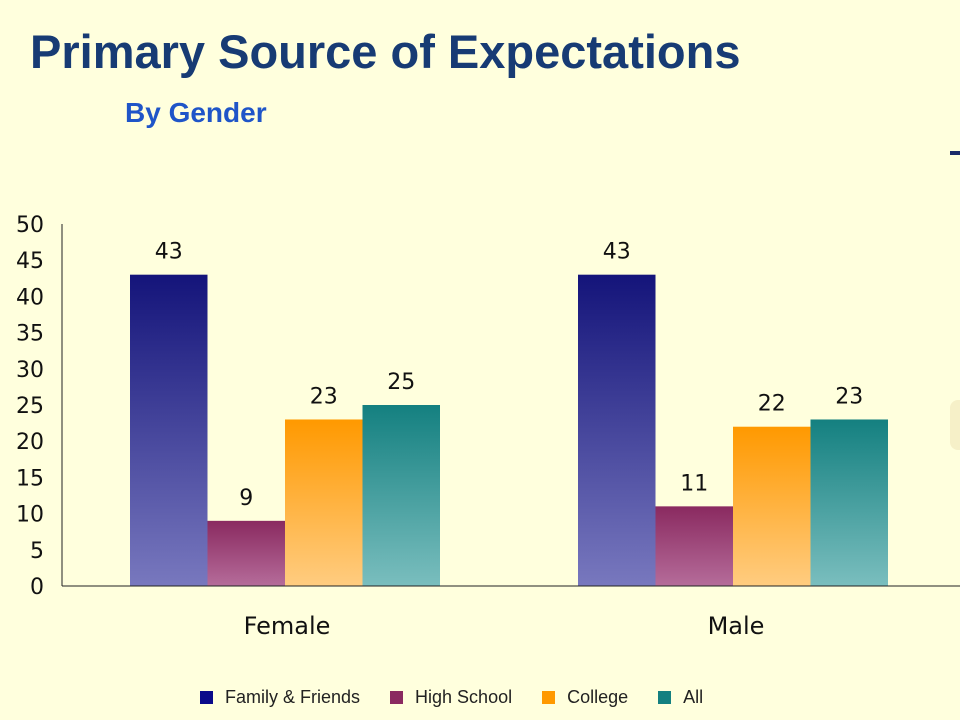  I want to click on y-tick-label: 25, so click(30, 406).